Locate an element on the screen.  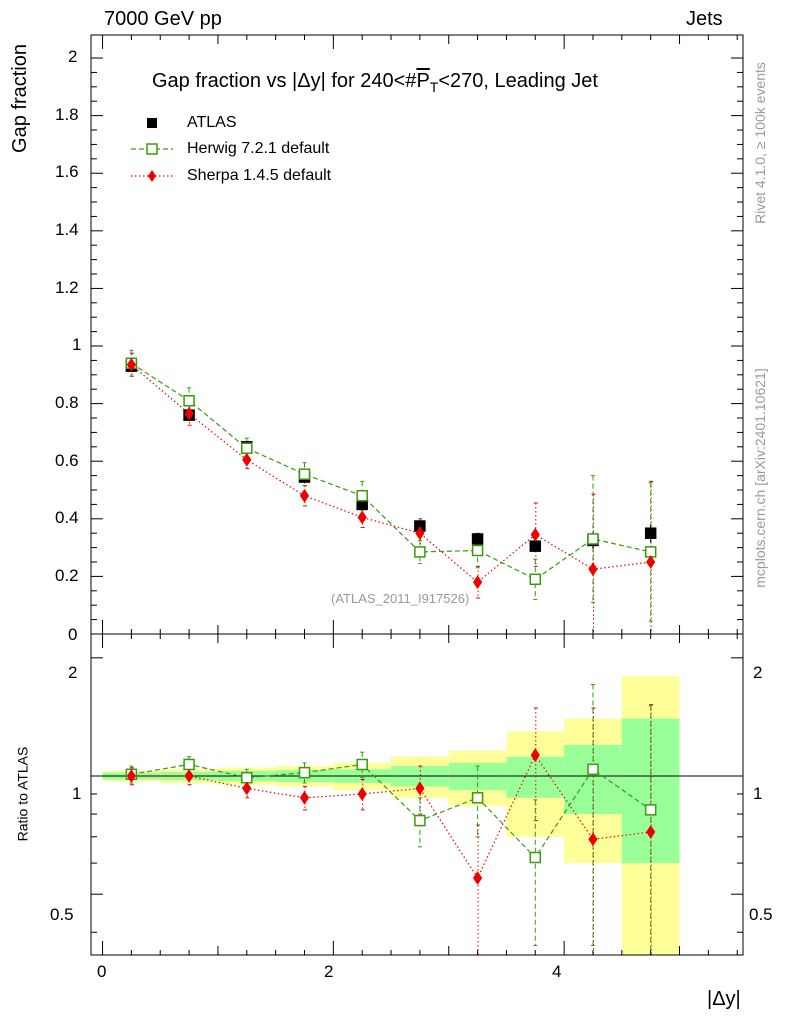
legend-label-sherpa: Sherpa 1.4.5 default is located at coordinates (259, 175).